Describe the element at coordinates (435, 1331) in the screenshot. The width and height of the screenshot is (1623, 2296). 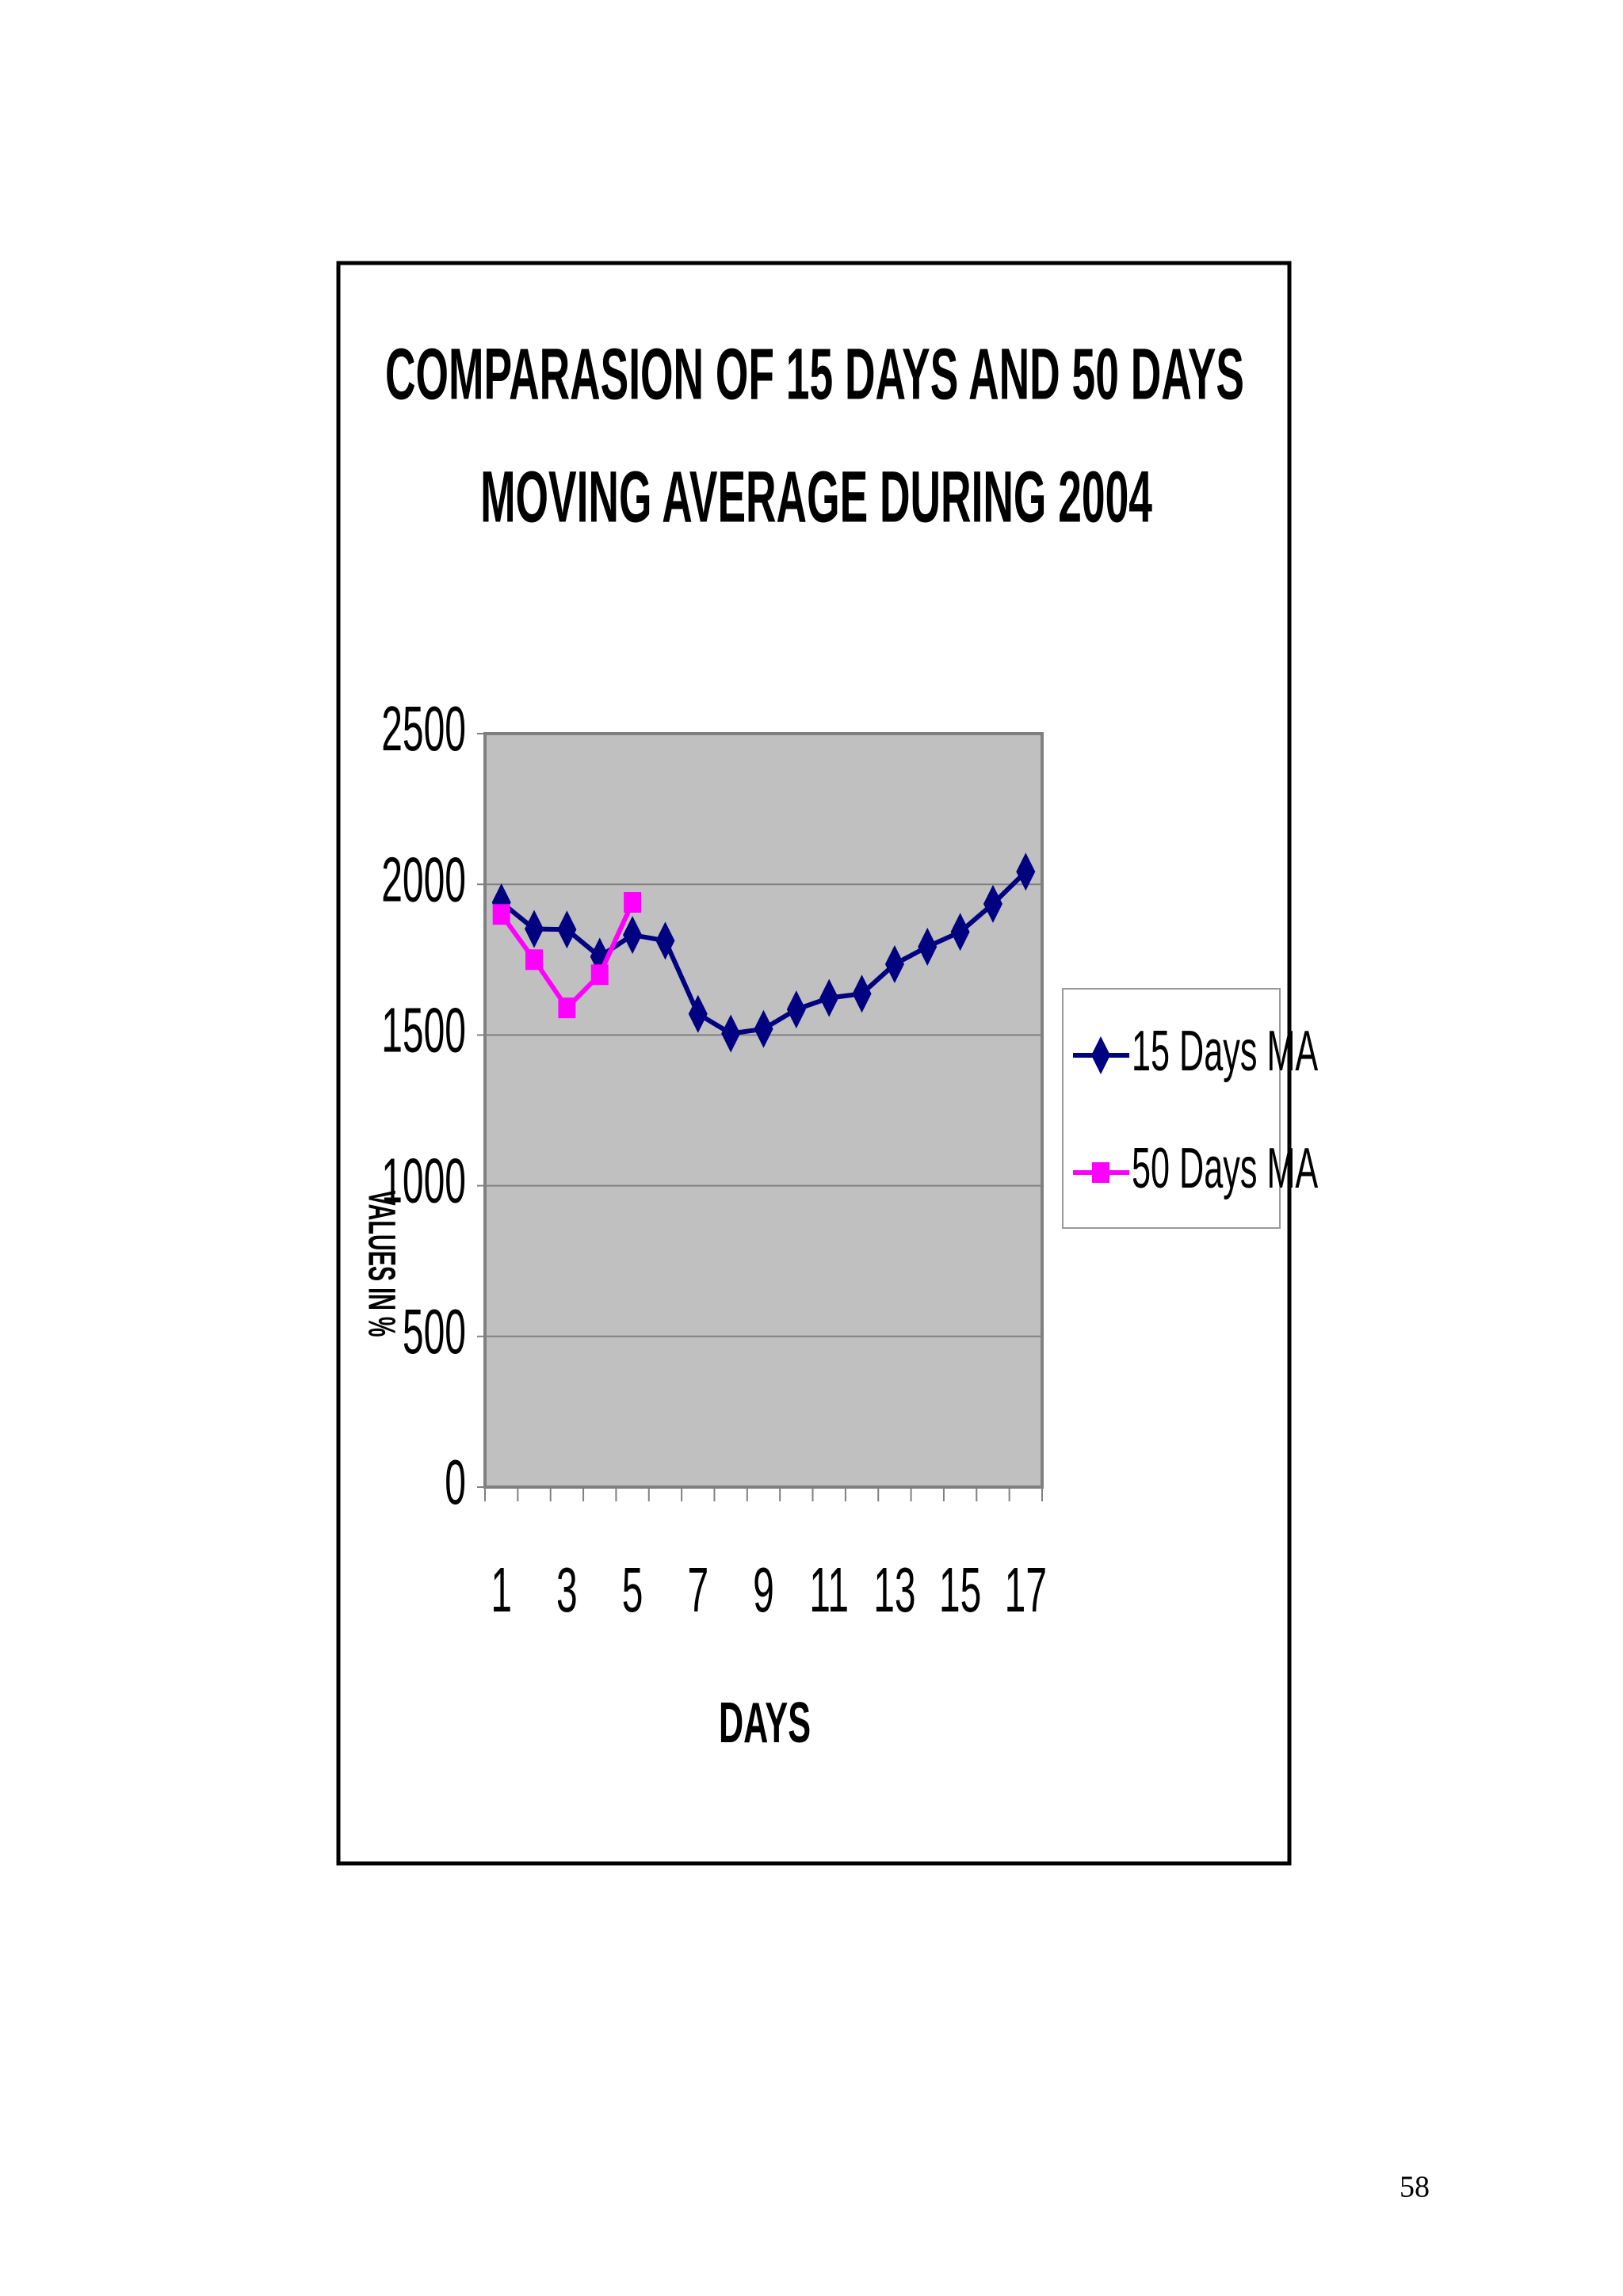
I see `y-tick-label: 500` at that location.